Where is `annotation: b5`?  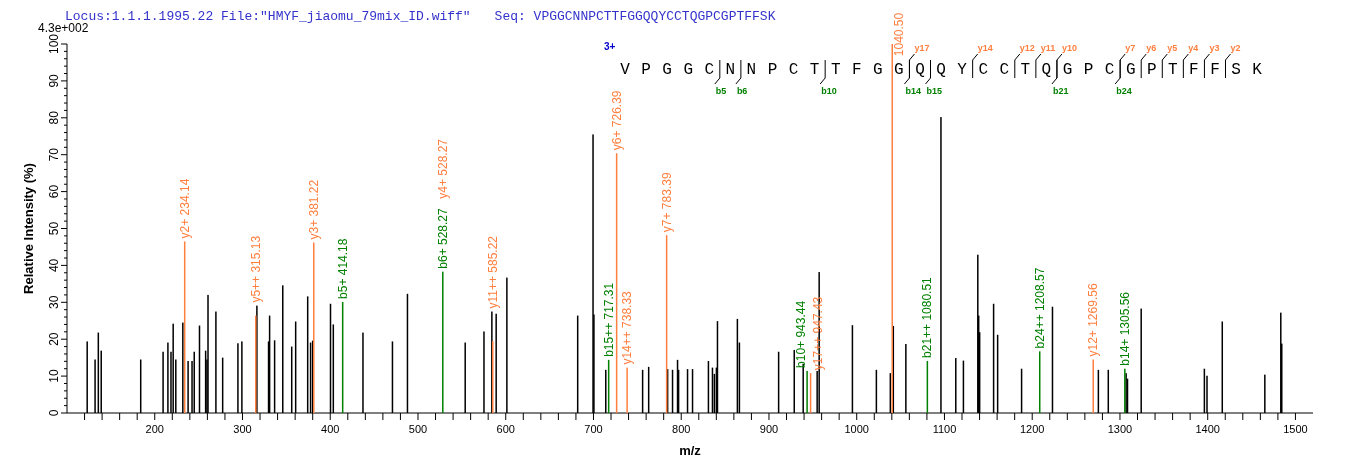 annotation: b5 is located at coordinates (721, 91).